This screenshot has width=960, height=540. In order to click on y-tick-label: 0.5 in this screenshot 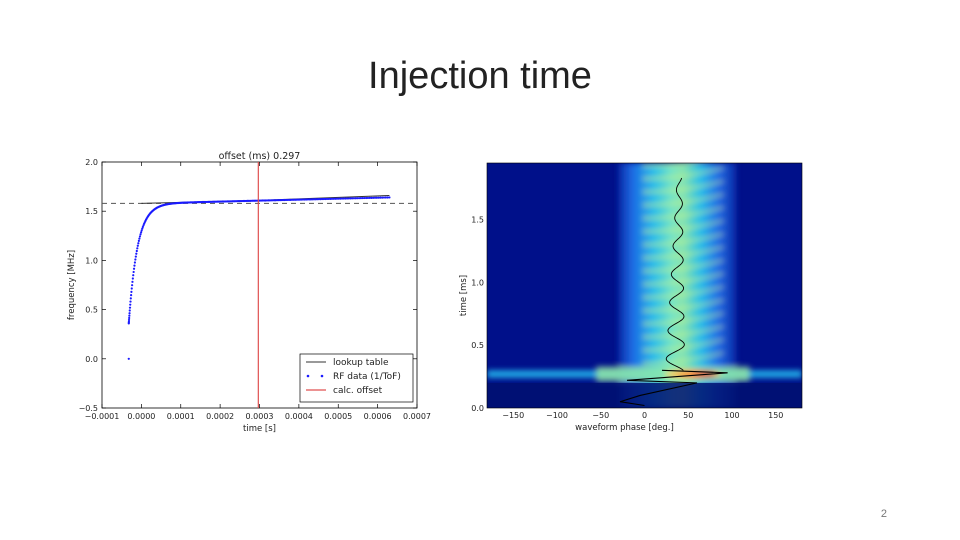, I will do `click(91, 310)`.